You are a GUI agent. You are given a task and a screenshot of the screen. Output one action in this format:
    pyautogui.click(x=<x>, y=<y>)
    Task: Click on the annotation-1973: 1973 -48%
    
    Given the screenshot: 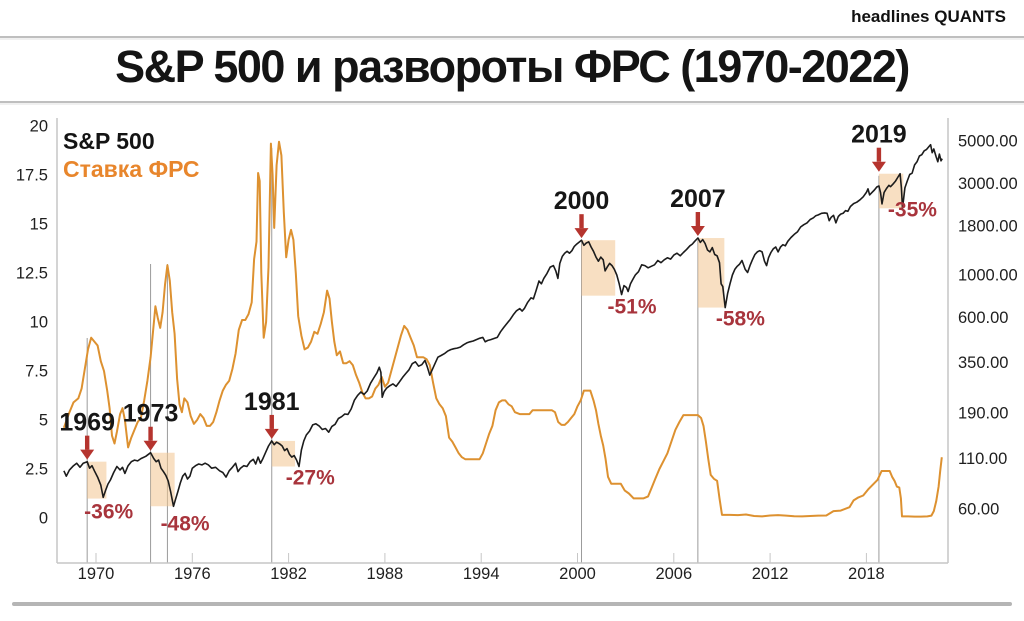 What is the action you would take?
    pyautogui.click(x=166, y=468)
    